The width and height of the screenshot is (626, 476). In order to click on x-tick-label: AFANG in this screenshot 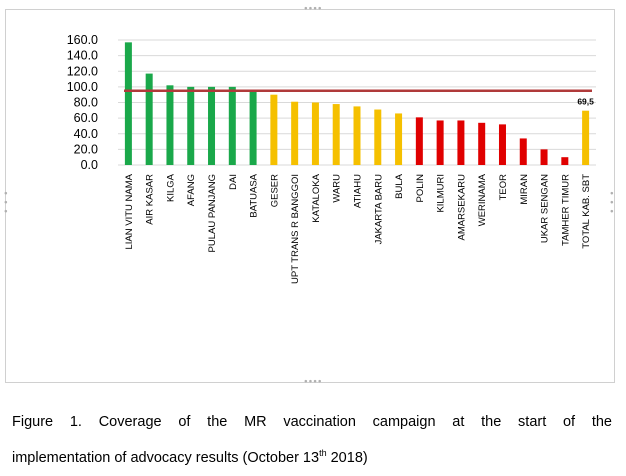, I will do `click(191, 190)`.